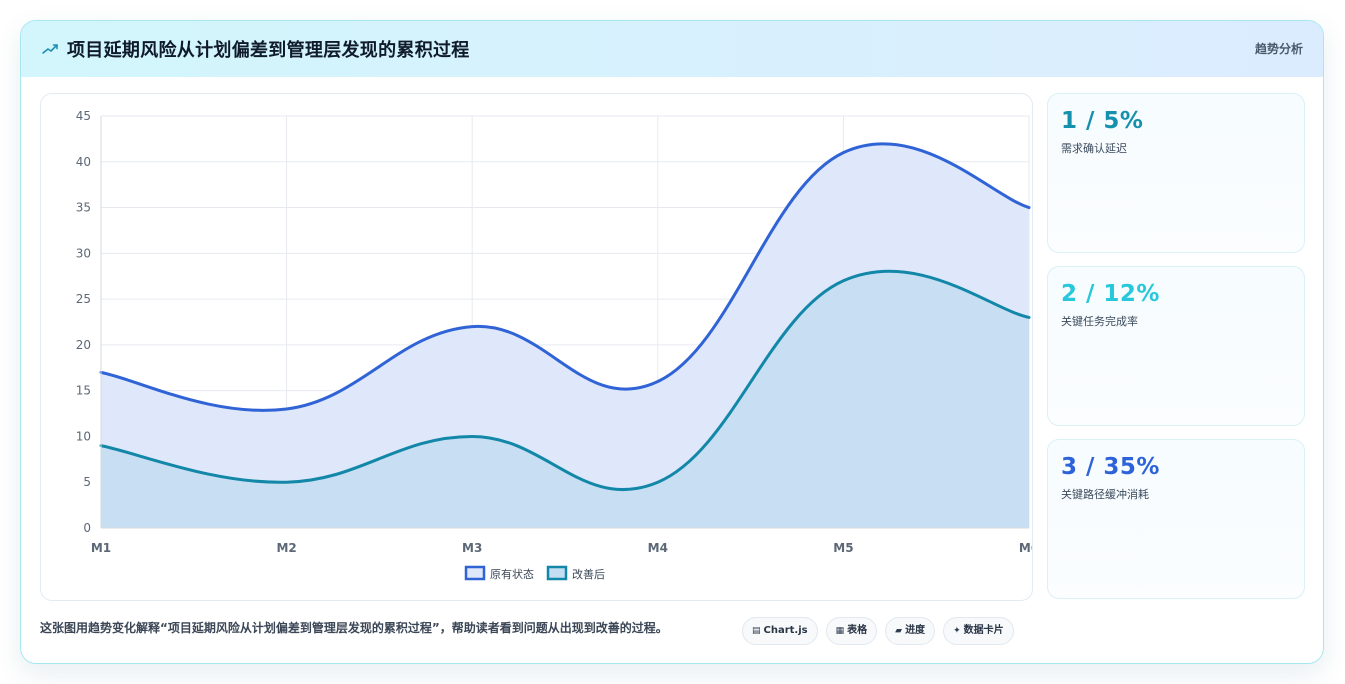 The width and height of the screenshot is (1345, 684). I want to click on tech-chips: ▤ Chart.js ▦ 表格 ▰ 进度 ✦ 数据卡片, so click(878, 631).